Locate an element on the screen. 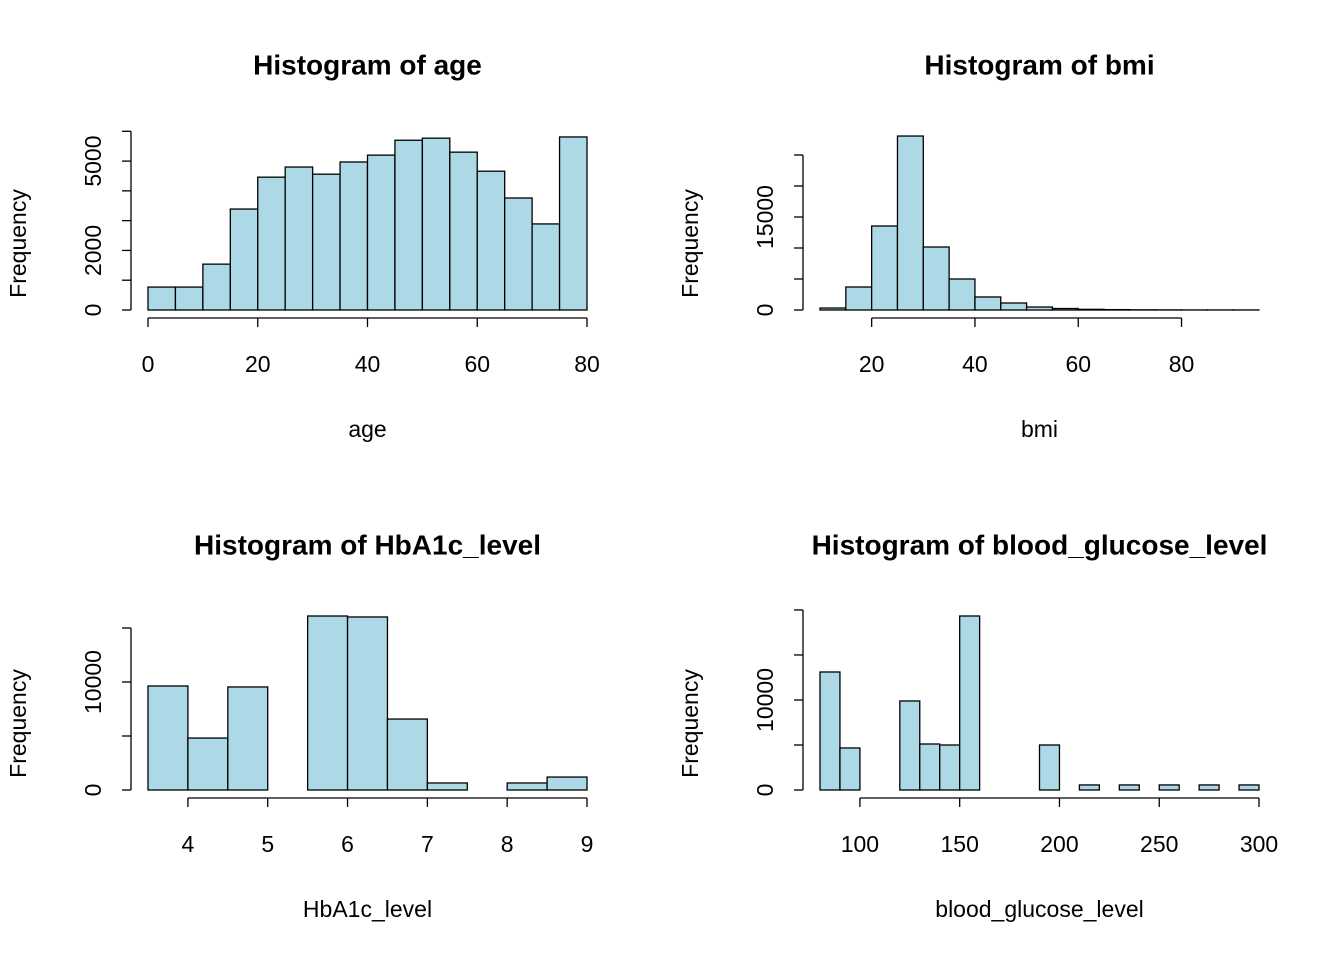 This screenshot has height=960, width=1344. x-tick-label: 200 is located at coordinates (1059, 844).